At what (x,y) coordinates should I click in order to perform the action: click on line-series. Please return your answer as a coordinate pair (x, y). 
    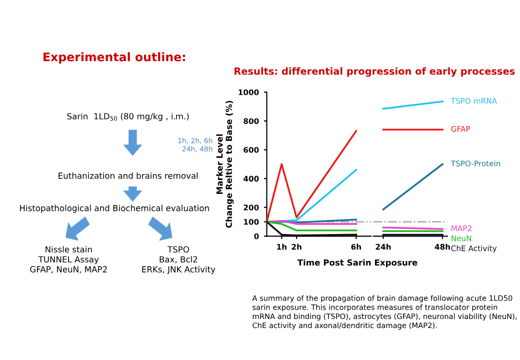
    Looking at the image, I should click on (312, 176).